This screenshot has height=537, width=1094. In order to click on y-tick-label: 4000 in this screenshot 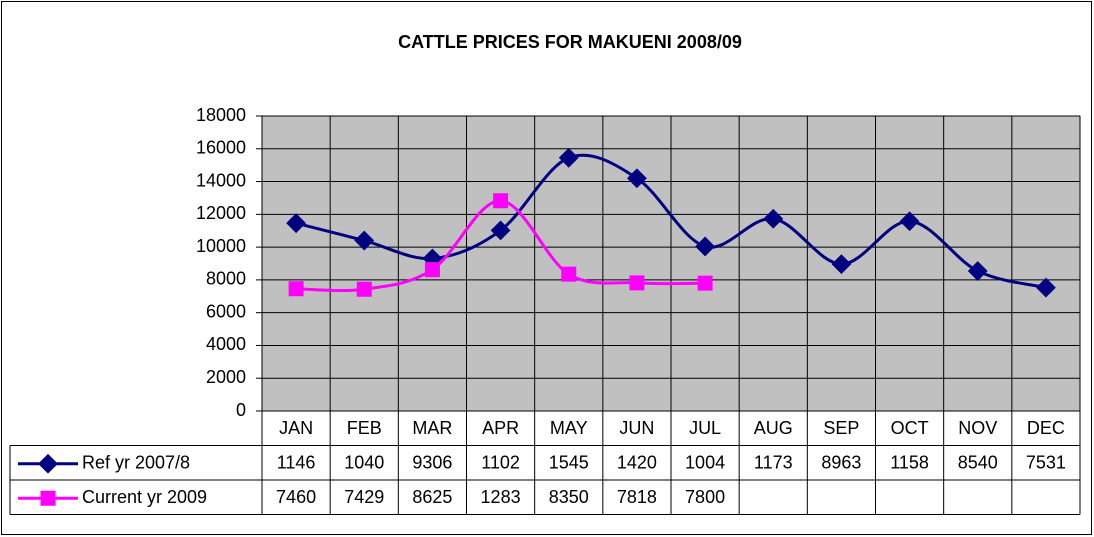, I will do `click(226, 344)`.